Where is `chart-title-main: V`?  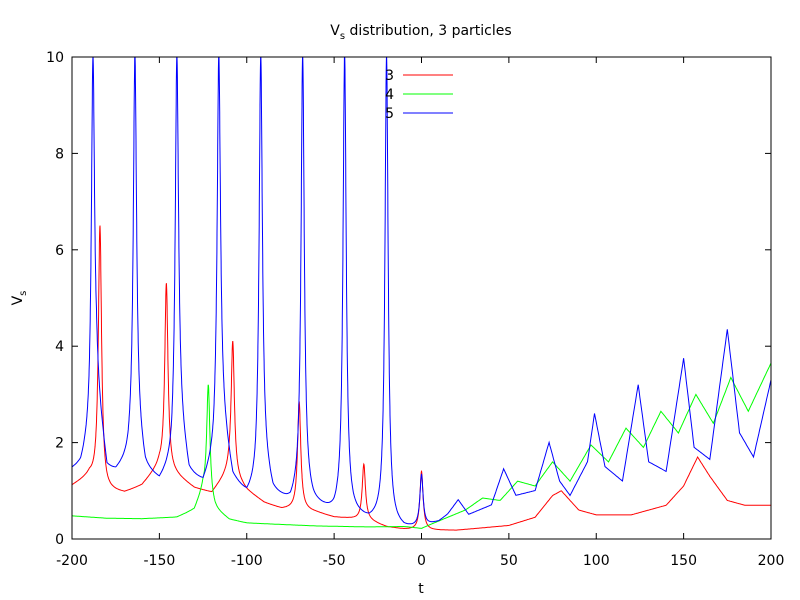 chart-title-main: V is located at coordinates (335, 31).